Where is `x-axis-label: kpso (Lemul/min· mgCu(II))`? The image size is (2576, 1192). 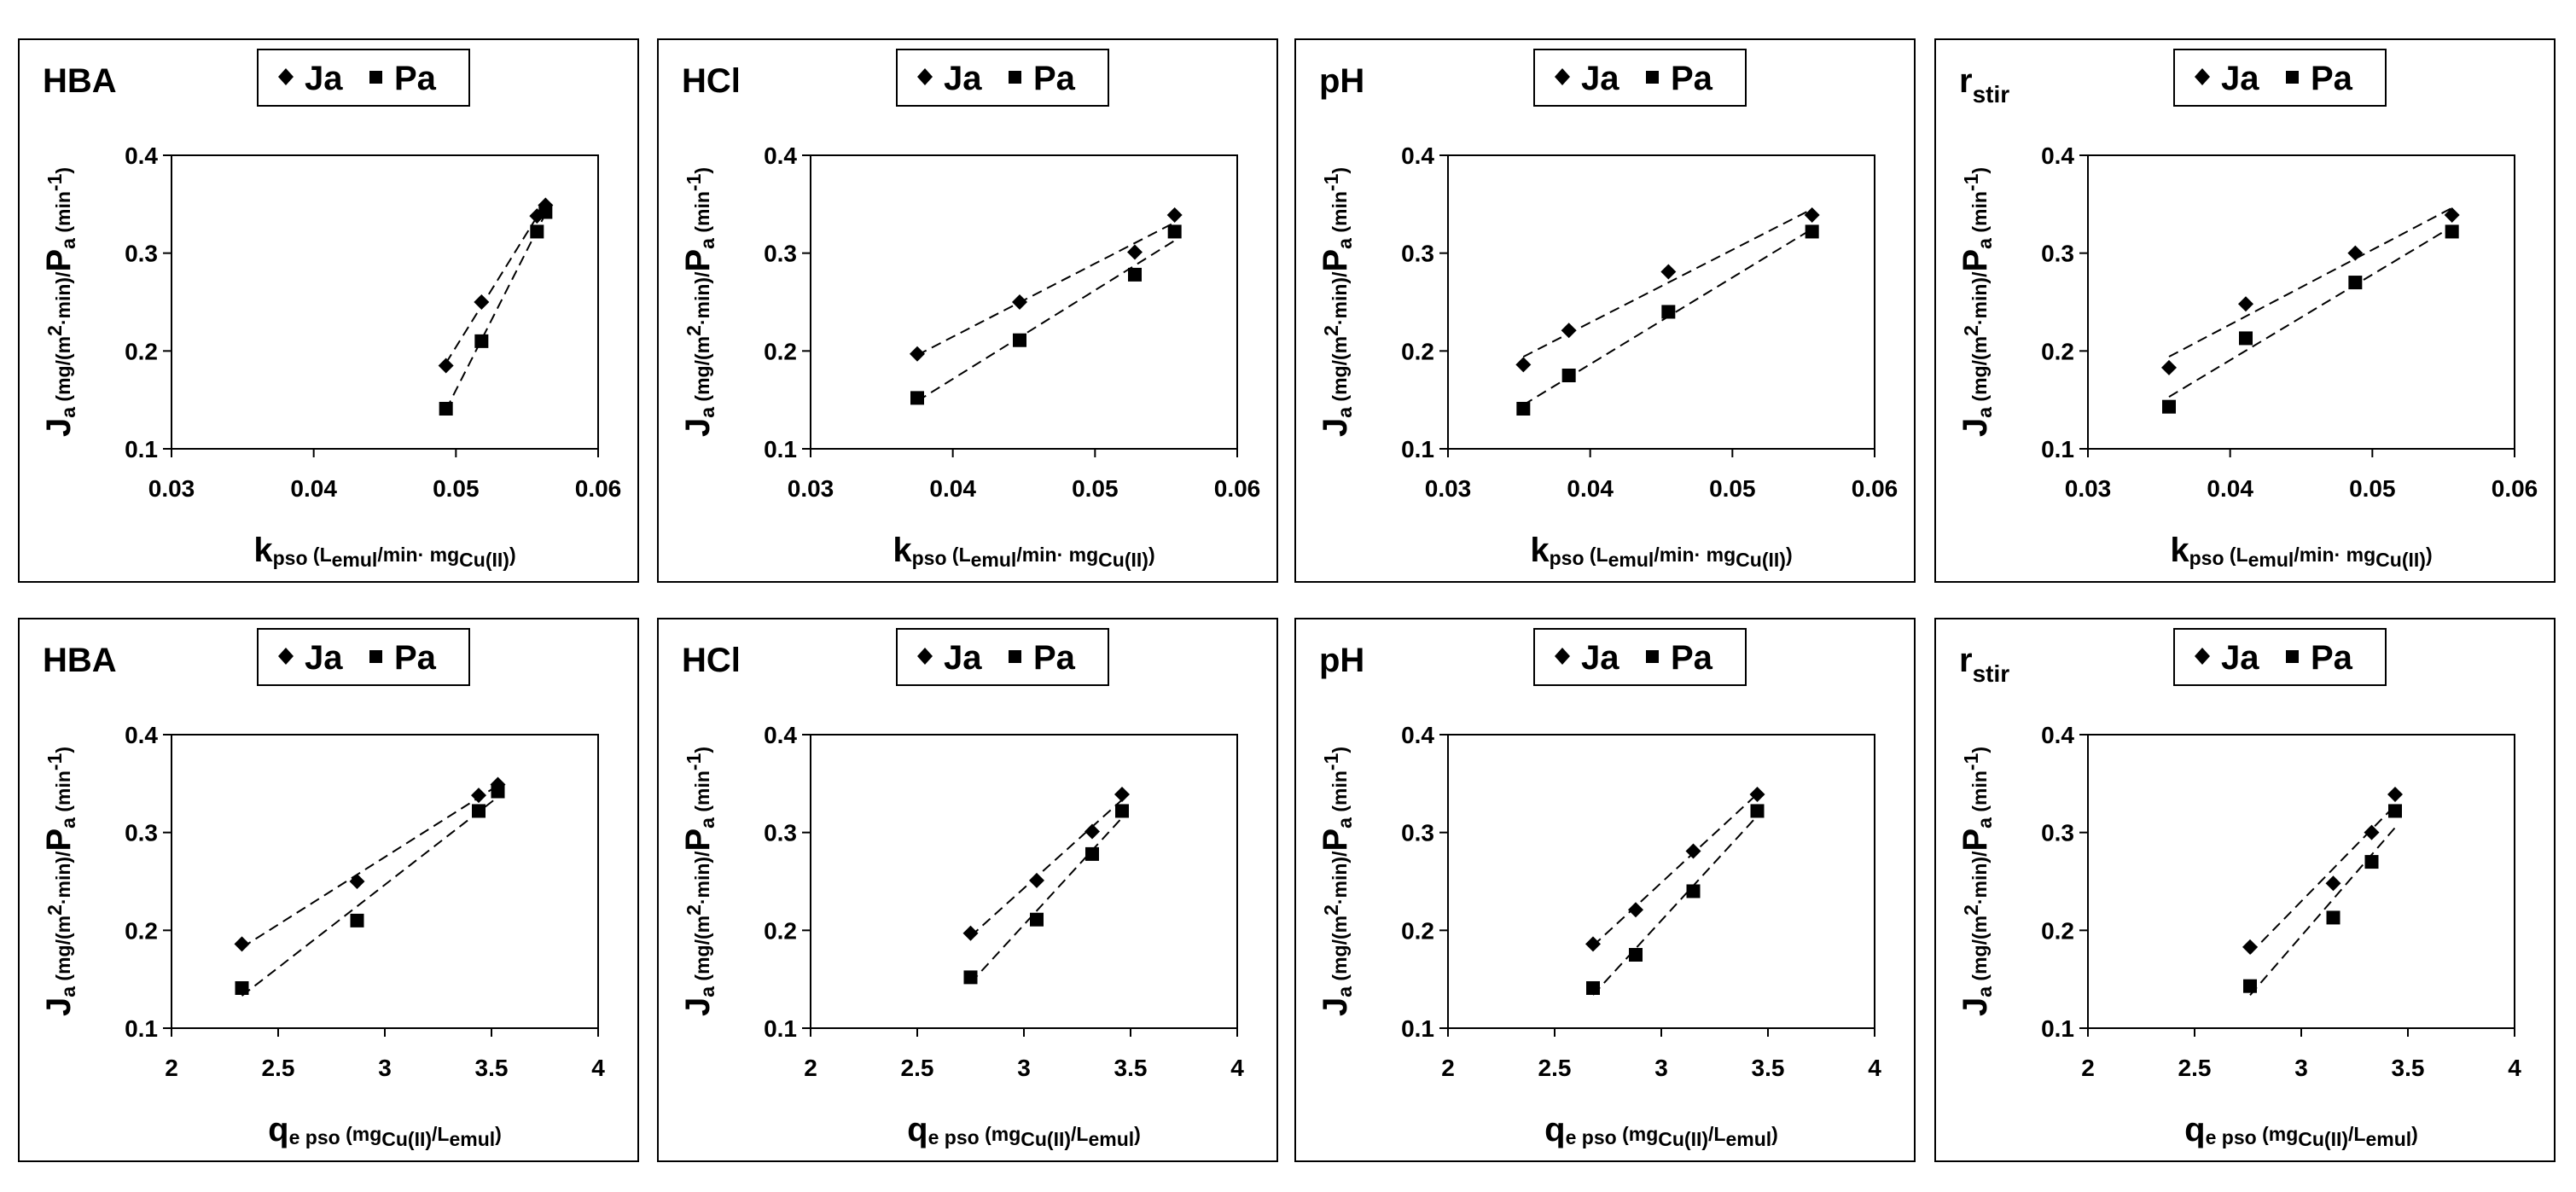
x-axis-label: kpso (Lemul/min· mgCu(II)) is located at coordinates (384, 551).